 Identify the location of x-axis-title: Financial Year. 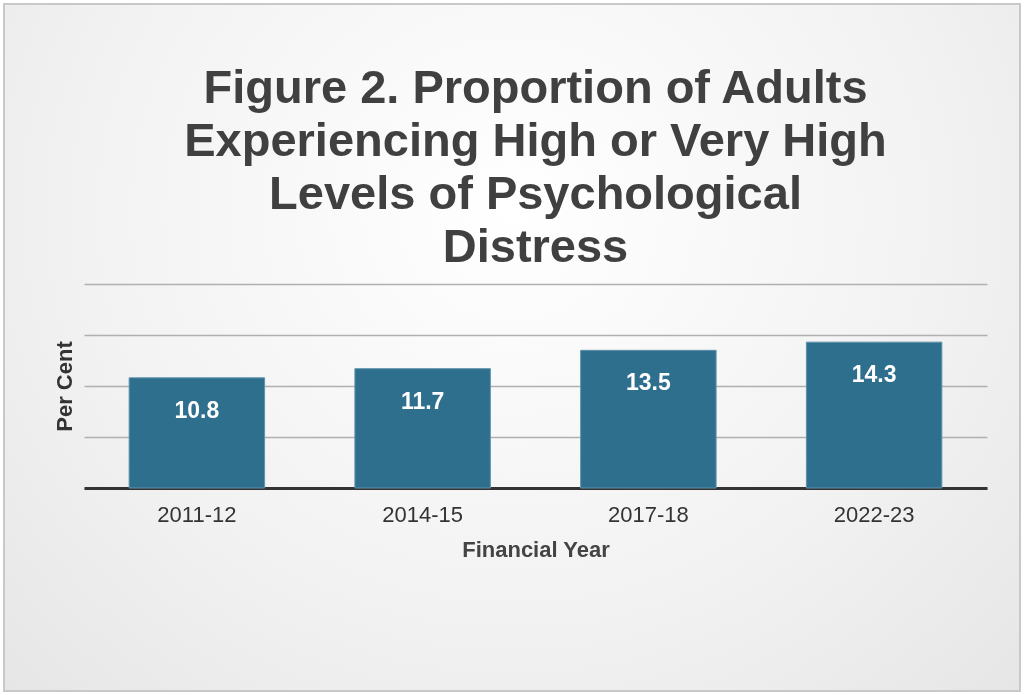
(536, 549).